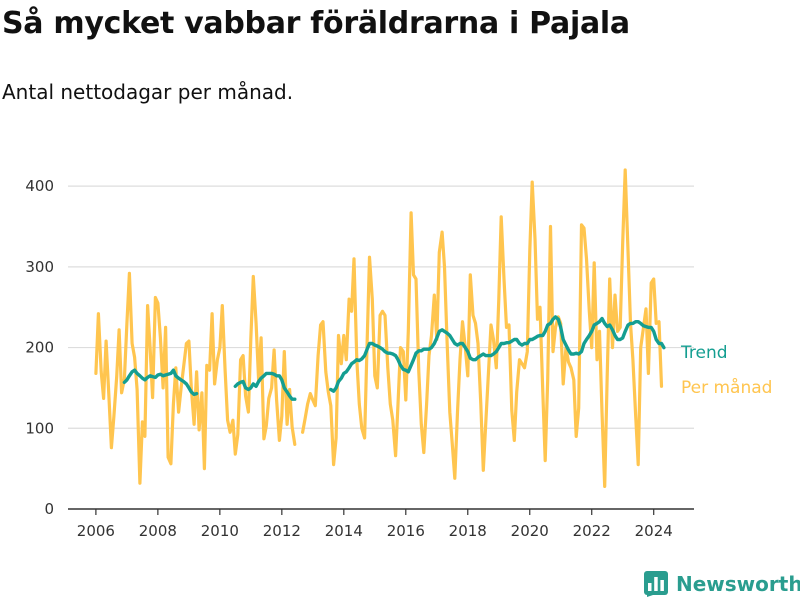 The image size is (800, 600). What do you see at coordinates (39, 186) in the screenshot?
I see `y-tick-label: 400` at bounding box center [39, 186].